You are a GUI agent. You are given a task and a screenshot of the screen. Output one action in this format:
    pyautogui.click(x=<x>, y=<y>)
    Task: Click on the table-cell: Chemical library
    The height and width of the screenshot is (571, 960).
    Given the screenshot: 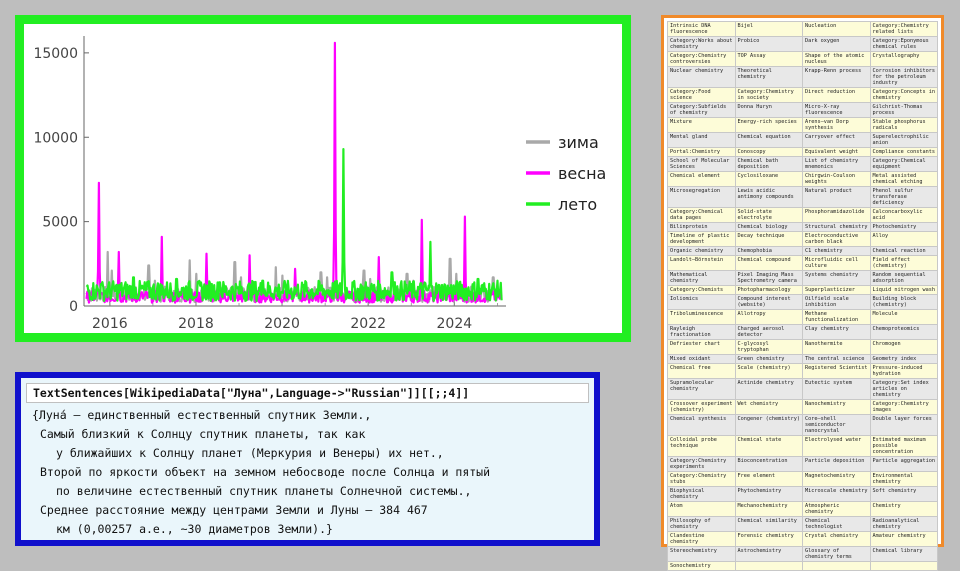 What is the action you would take?
    pyautogui.click(x=903, y=554)
    